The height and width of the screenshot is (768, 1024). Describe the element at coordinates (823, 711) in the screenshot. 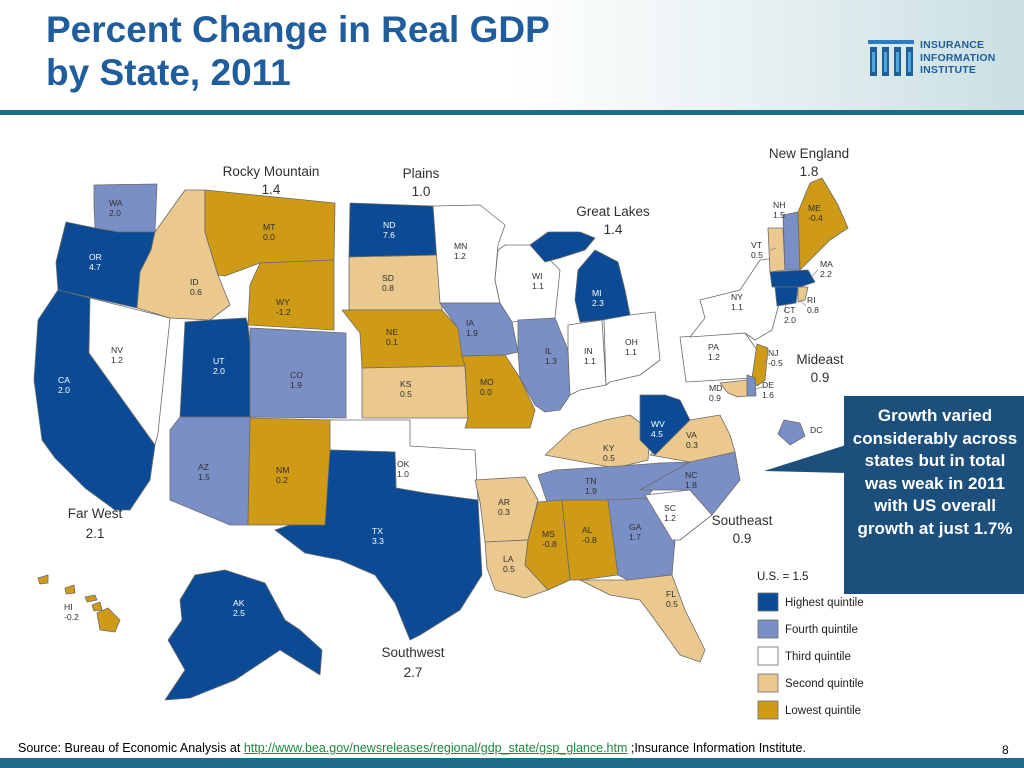

I see `legend-label-lowest: Lowest quintile` at that location.